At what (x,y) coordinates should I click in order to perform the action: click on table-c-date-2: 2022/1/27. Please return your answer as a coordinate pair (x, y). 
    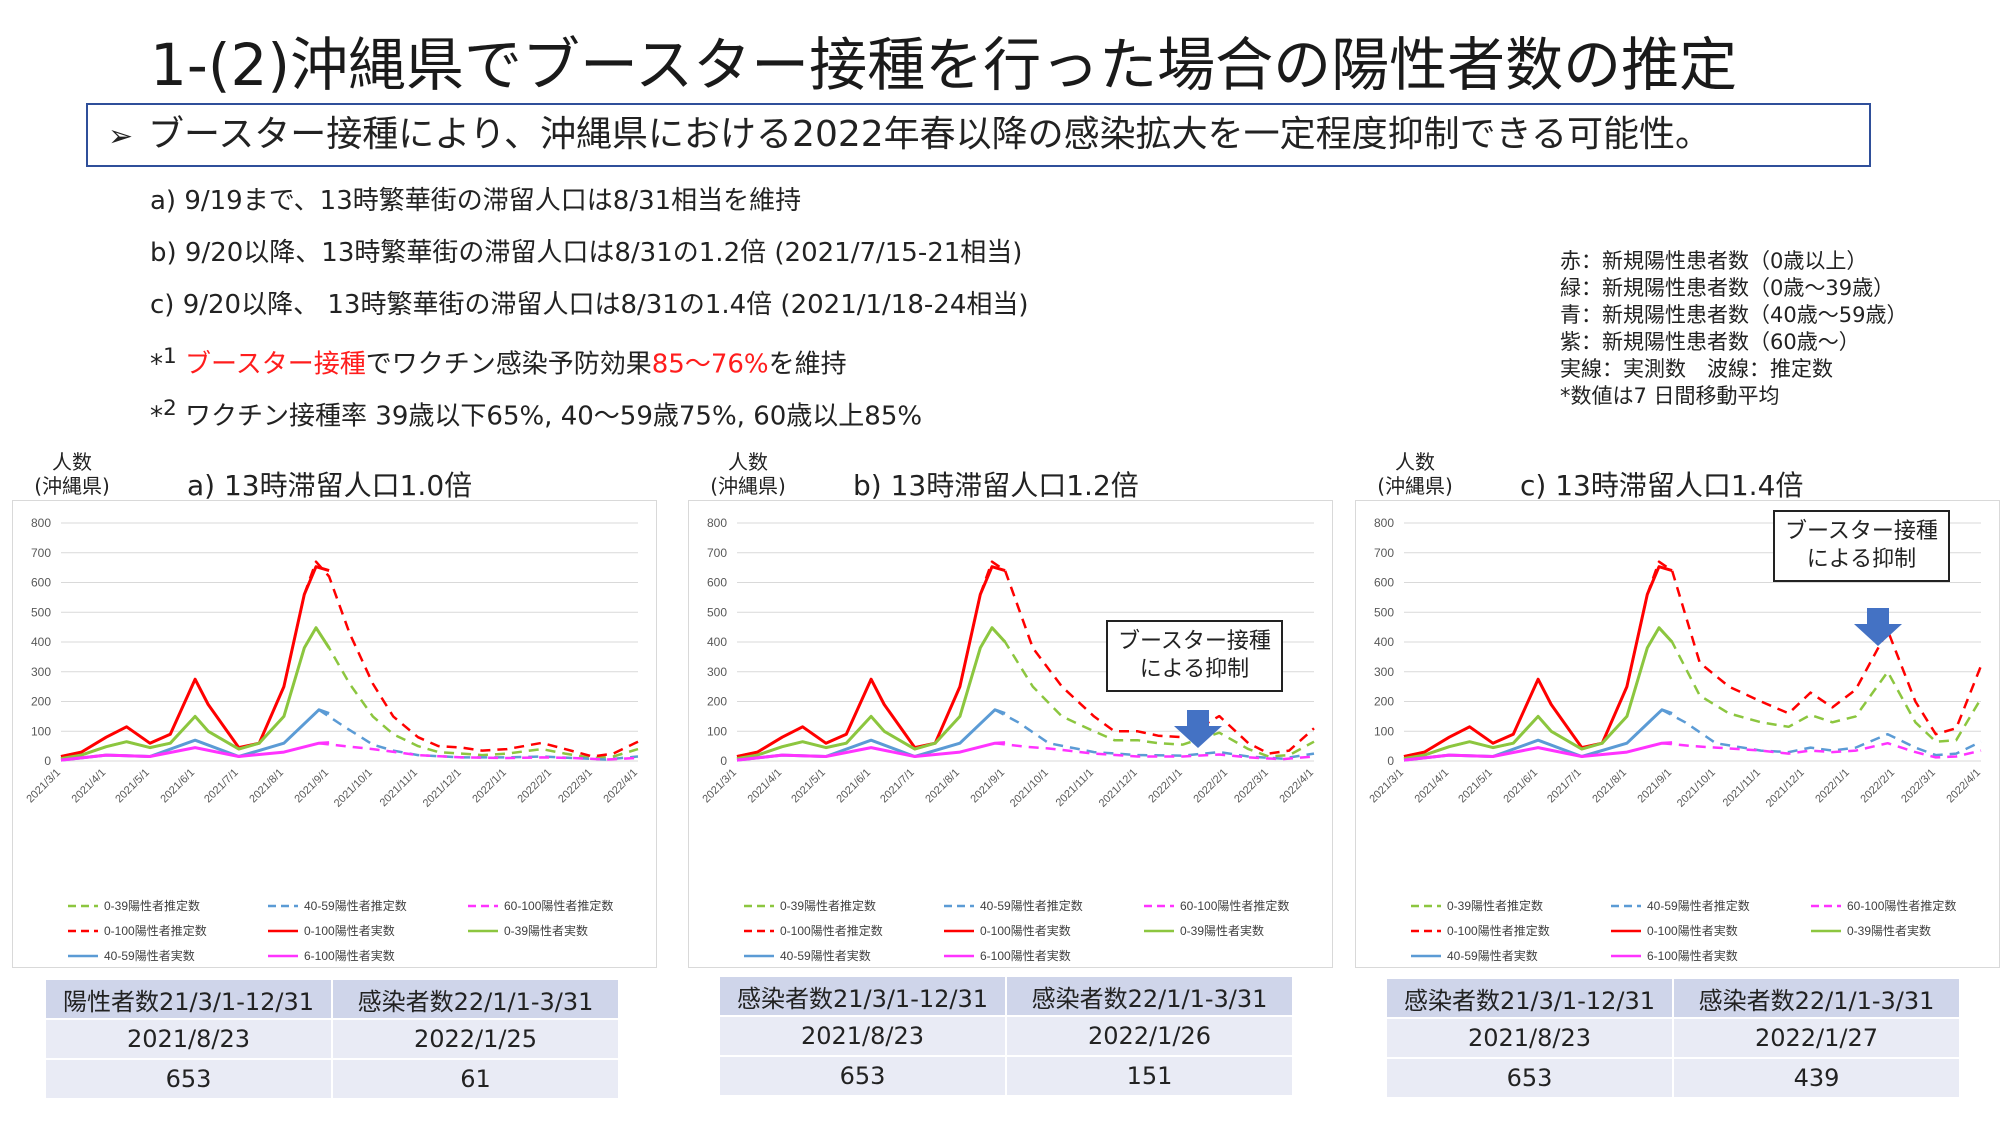
    Looking at the image, I should click on (1816, 1038).